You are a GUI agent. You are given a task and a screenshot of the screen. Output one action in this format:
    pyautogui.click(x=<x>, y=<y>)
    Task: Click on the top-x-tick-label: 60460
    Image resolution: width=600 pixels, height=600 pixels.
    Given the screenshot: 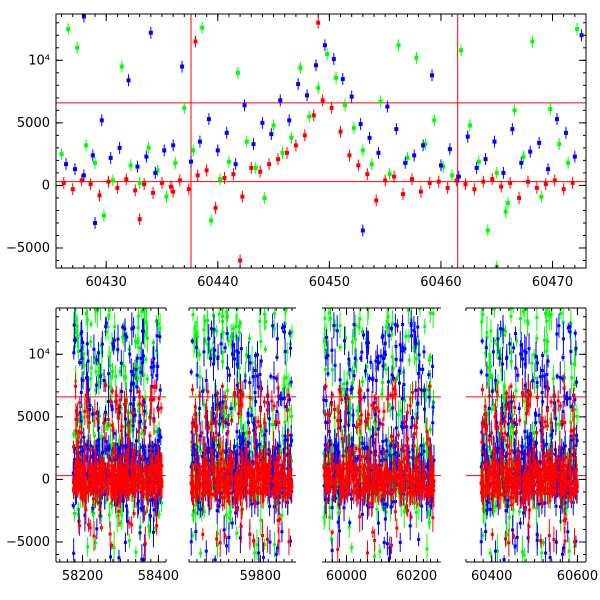 What is the action you would take?
    pyautogui.click(x=440, y=282)
    